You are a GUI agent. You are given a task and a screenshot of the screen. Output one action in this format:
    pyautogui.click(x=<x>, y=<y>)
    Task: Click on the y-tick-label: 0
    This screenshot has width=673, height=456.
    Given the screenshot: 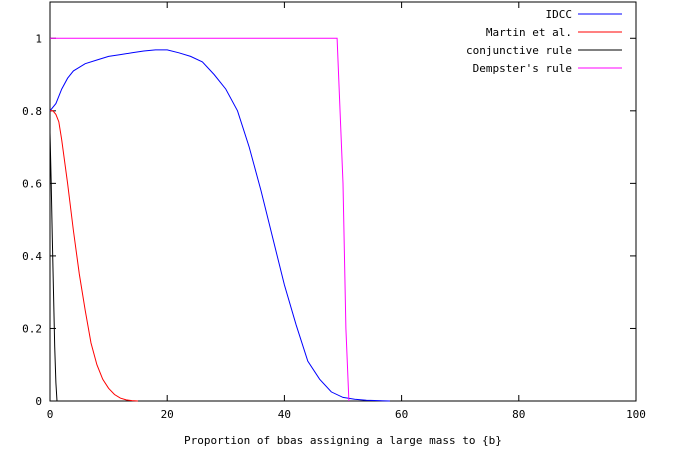 What is the action you would take?
    pyautogui.click(x=38, y=401)
    